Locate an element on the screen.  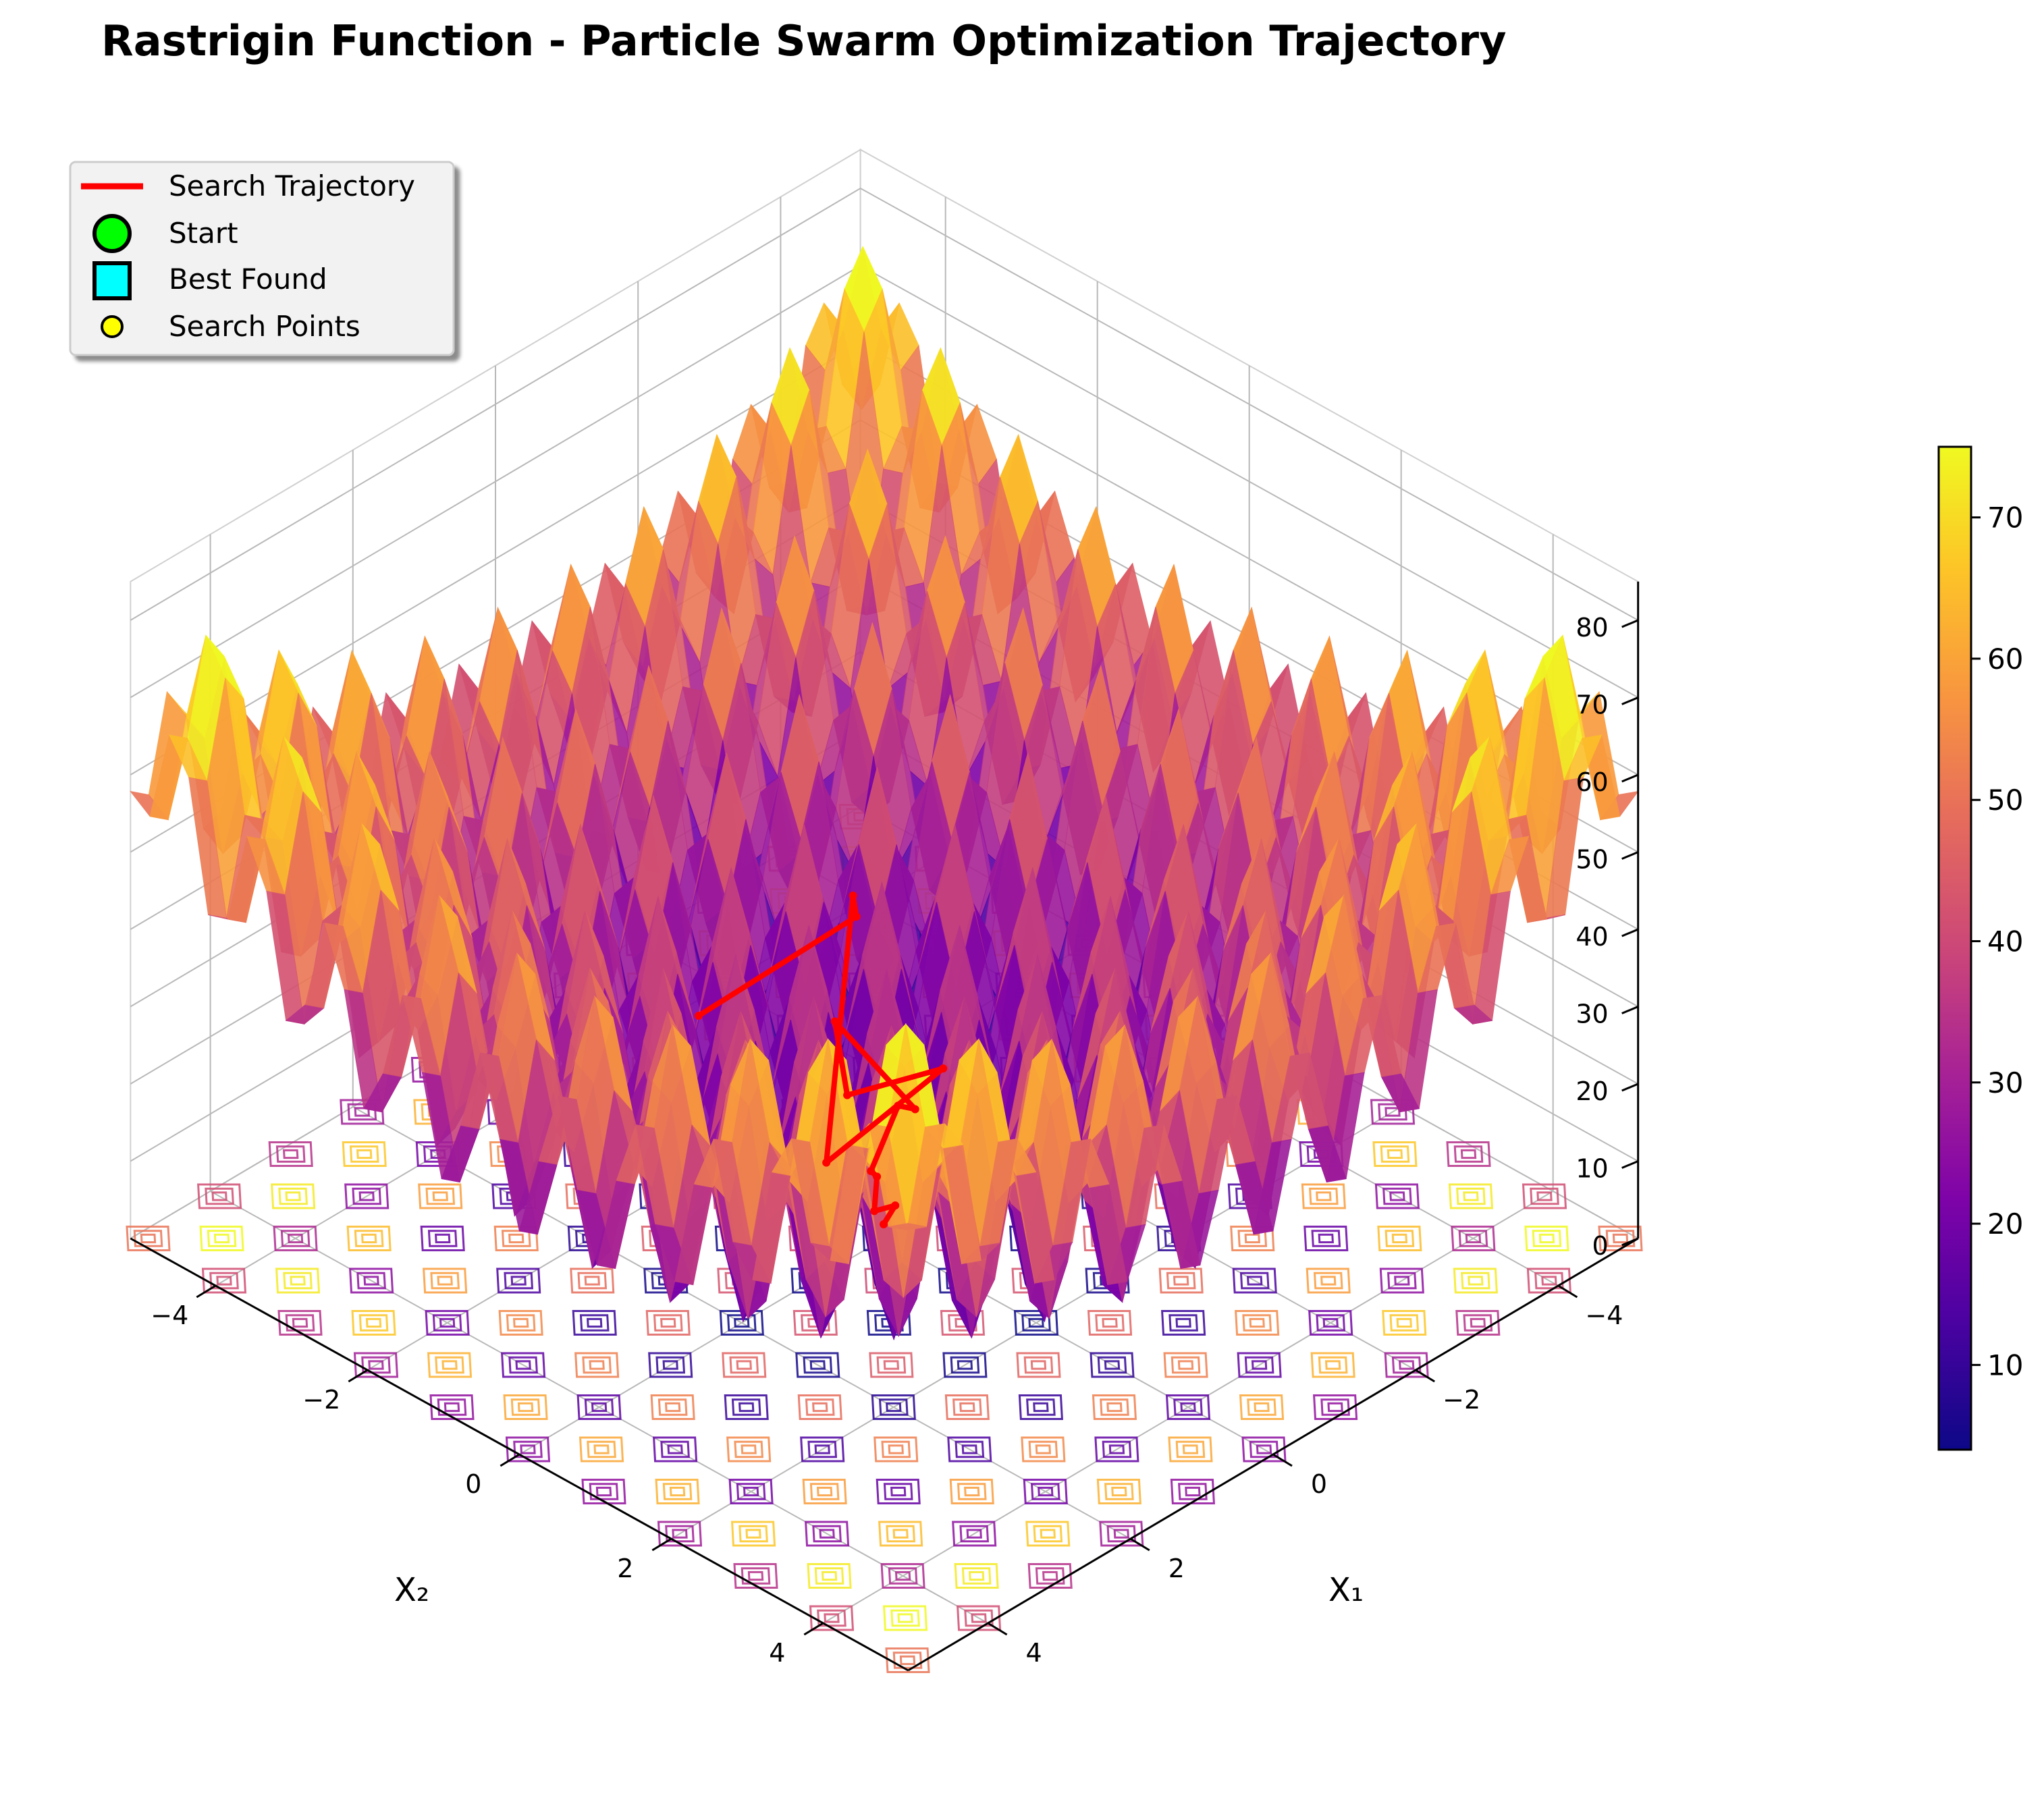
y-tick-label: 4 is located at coordinates (777, 1653).